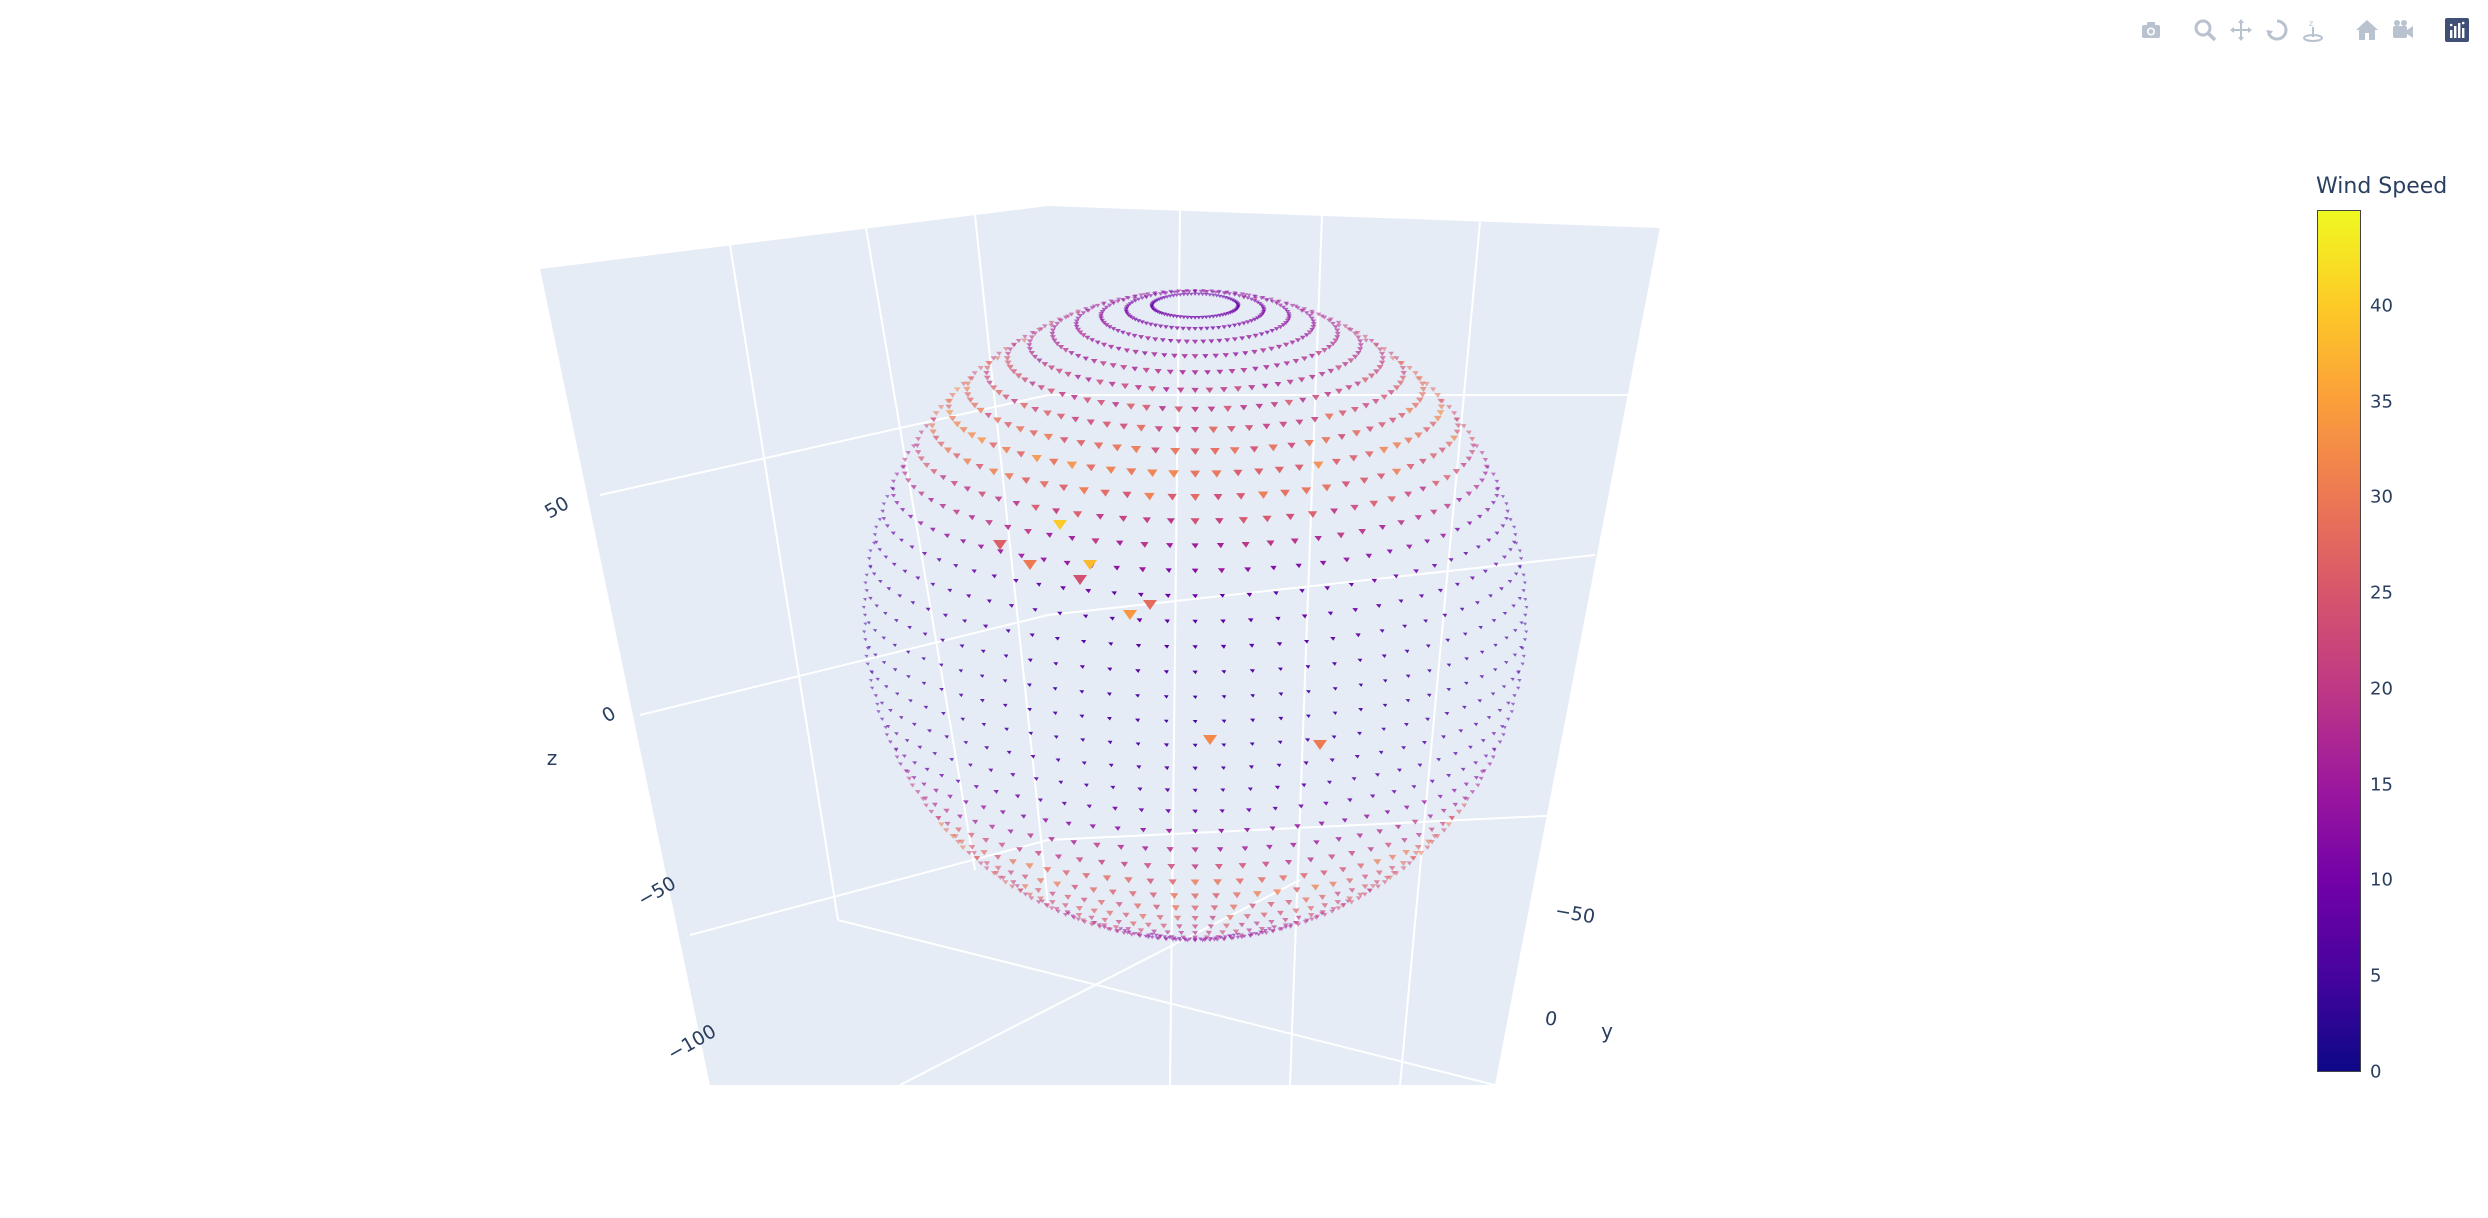 This screenshot has height=1218, width=2488. Describe the element at coordinates (2403, 30) in the screenshot. I see `camera-last-save-icon` at that location.